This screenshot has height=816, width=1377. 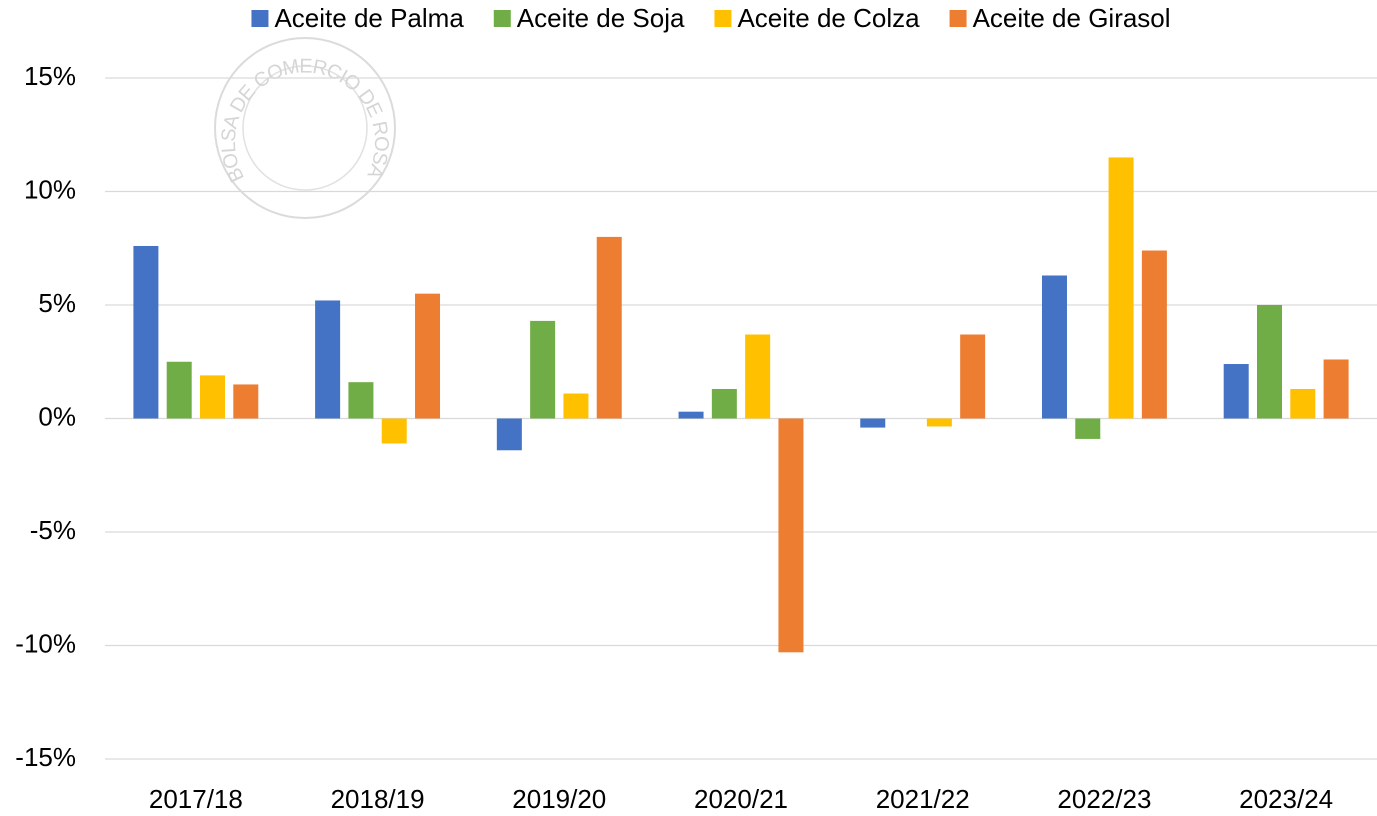 I want to click on y-tick-label: -10%, so click(x=45, y=643).